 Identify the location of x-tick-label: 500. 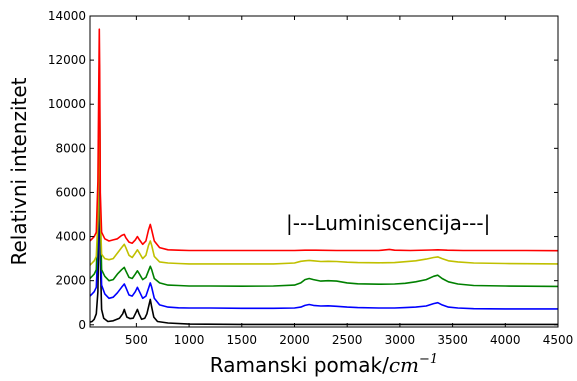
(136, 340).